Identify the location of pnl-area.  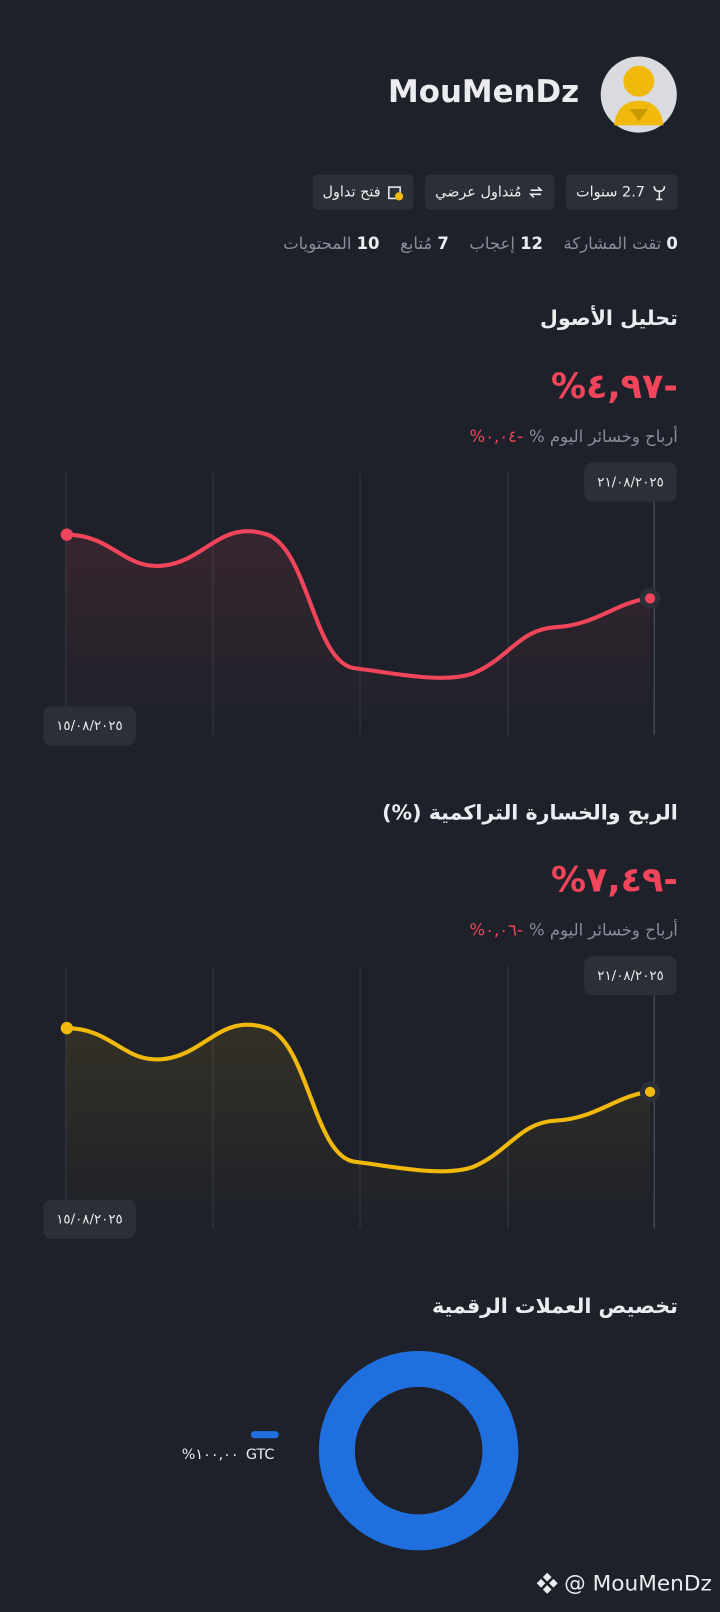
(358, 1124).